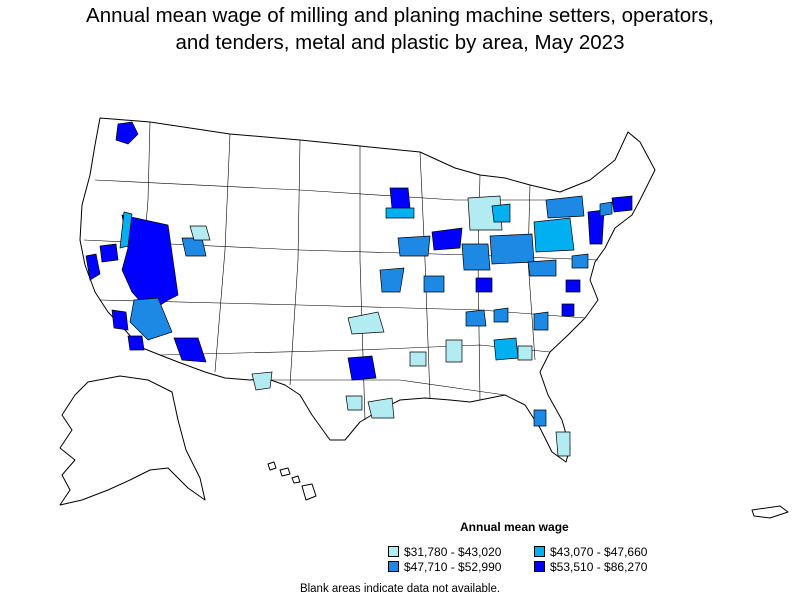 This screenshot has width=800, height=600. What do you see at coordinates (554, 235) in the screenshot?
I see `area-pennsylvania` at bounding box center [554, 235].